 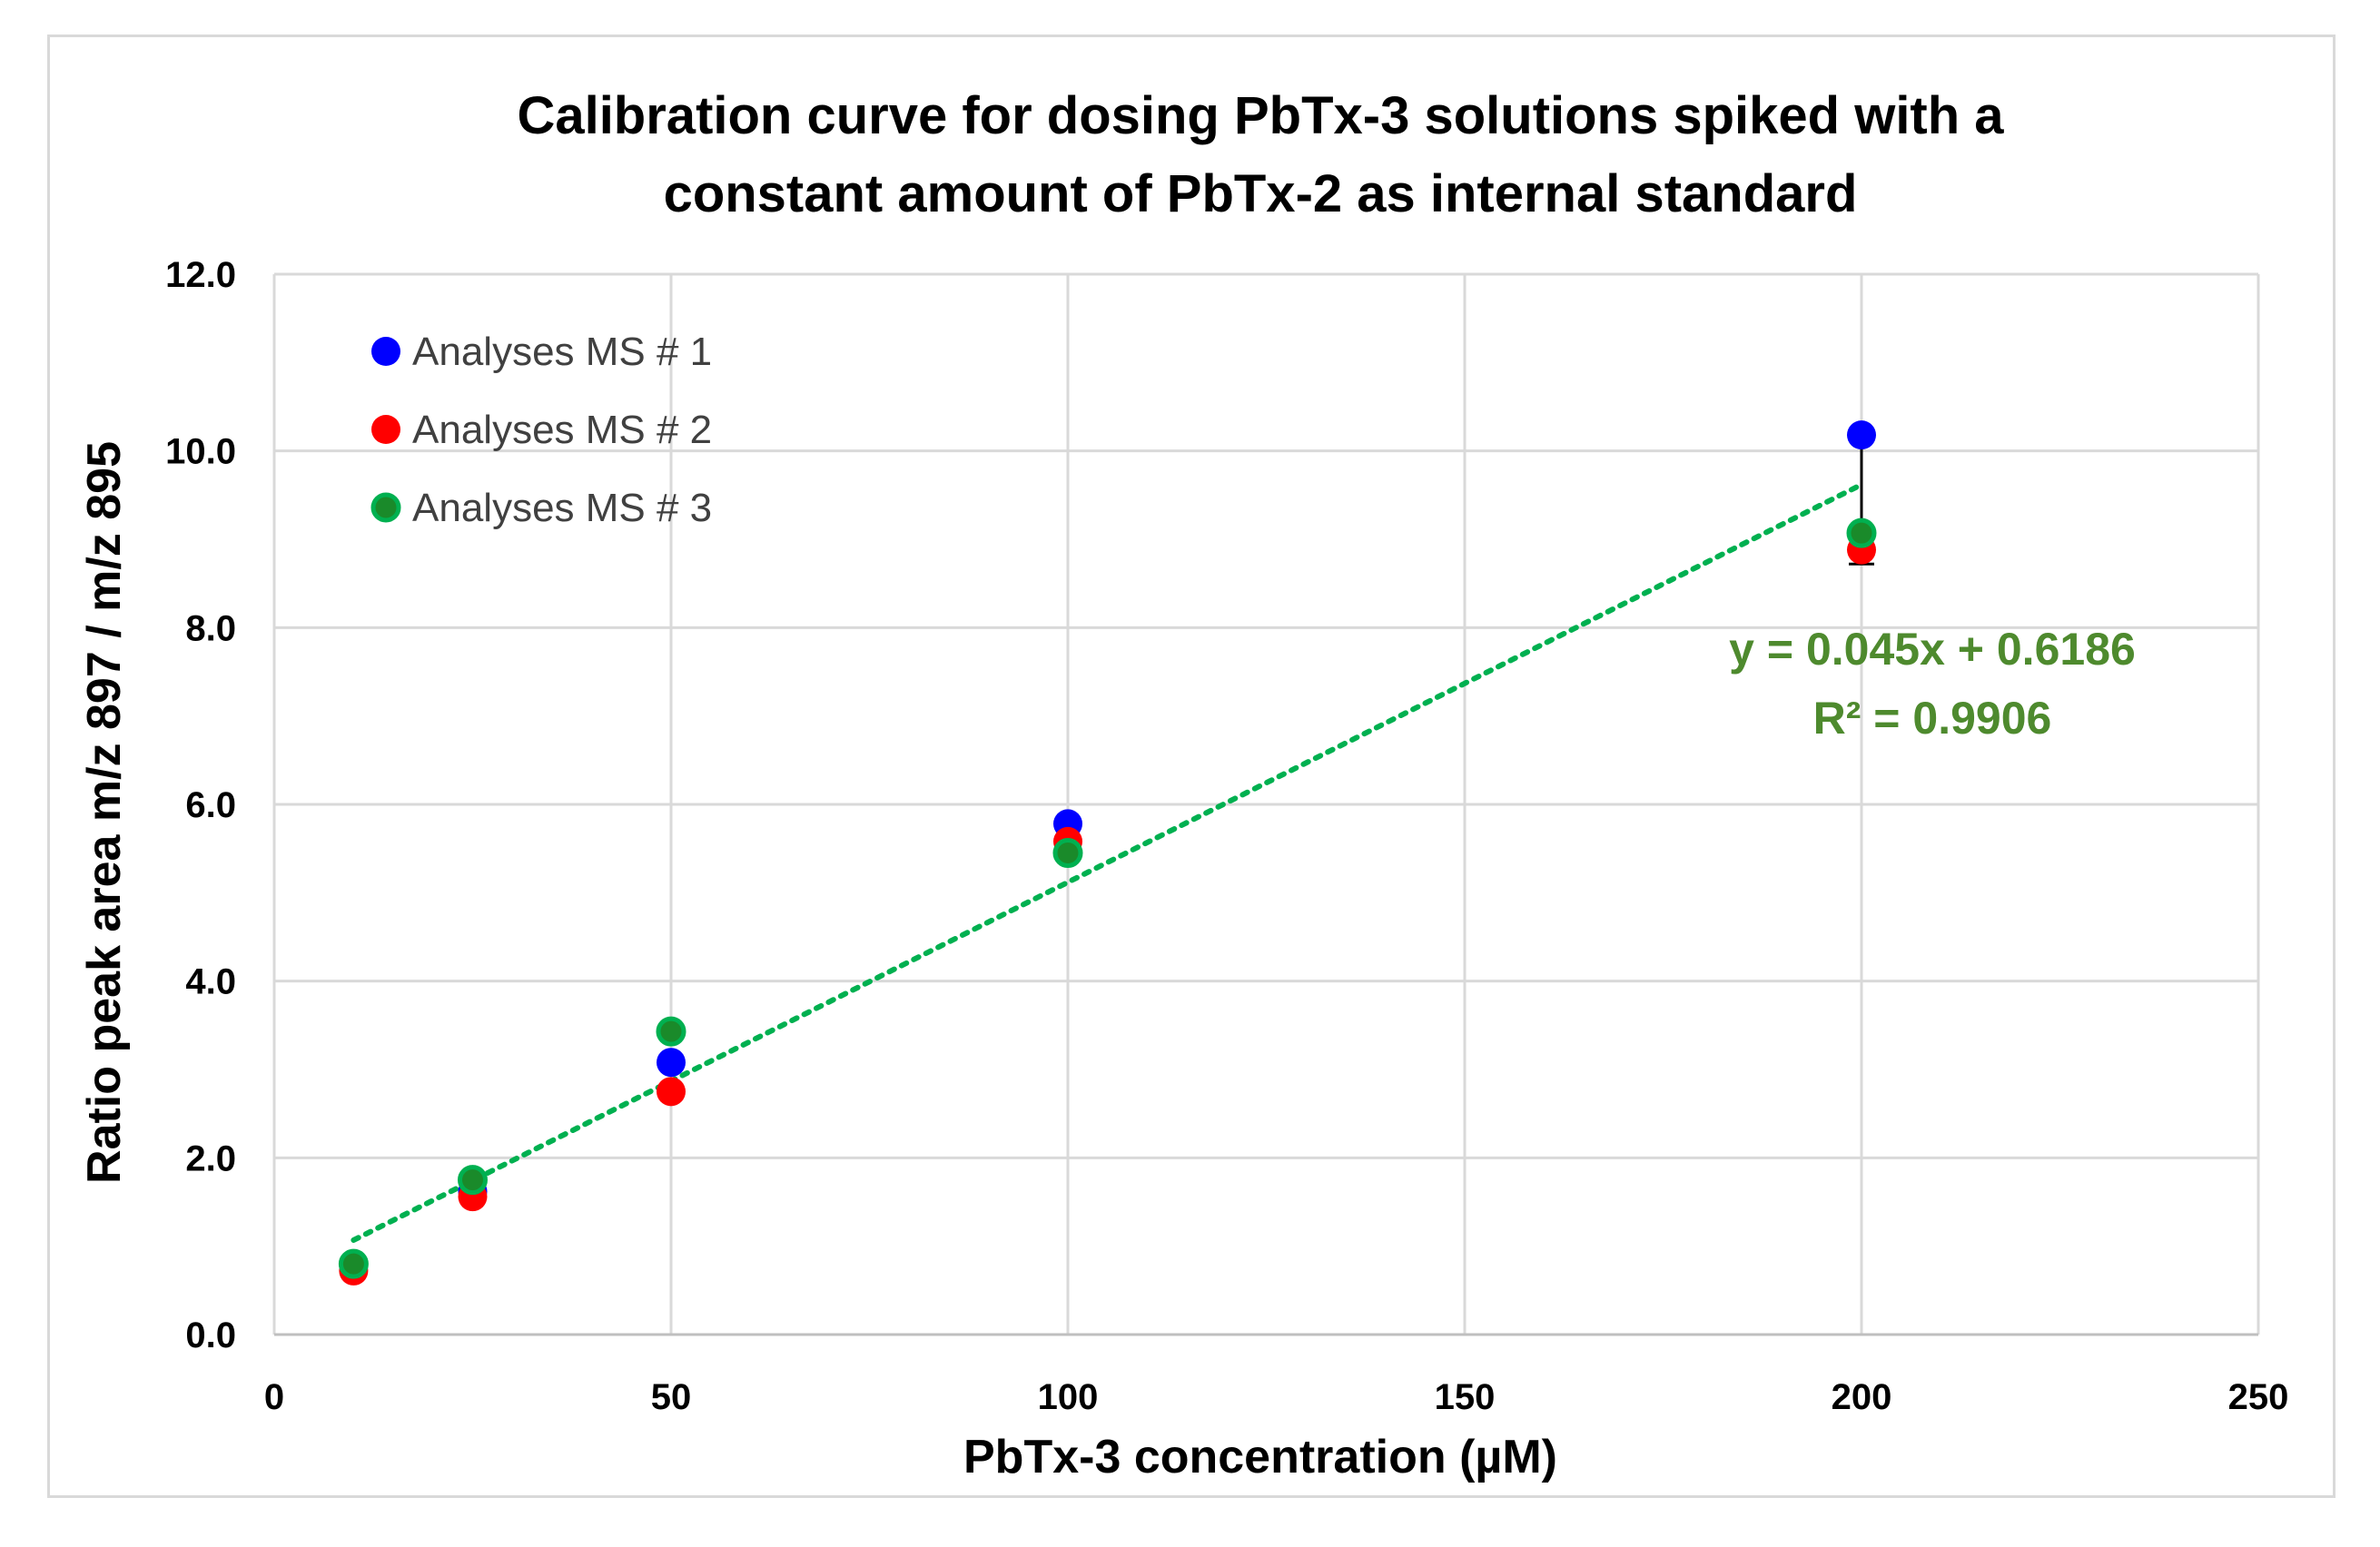 What do you see at coordinates (562, 352) in the screenshot?
I see `legend-label-1: Analyses MS # 1` at bounding box center [562, 352].